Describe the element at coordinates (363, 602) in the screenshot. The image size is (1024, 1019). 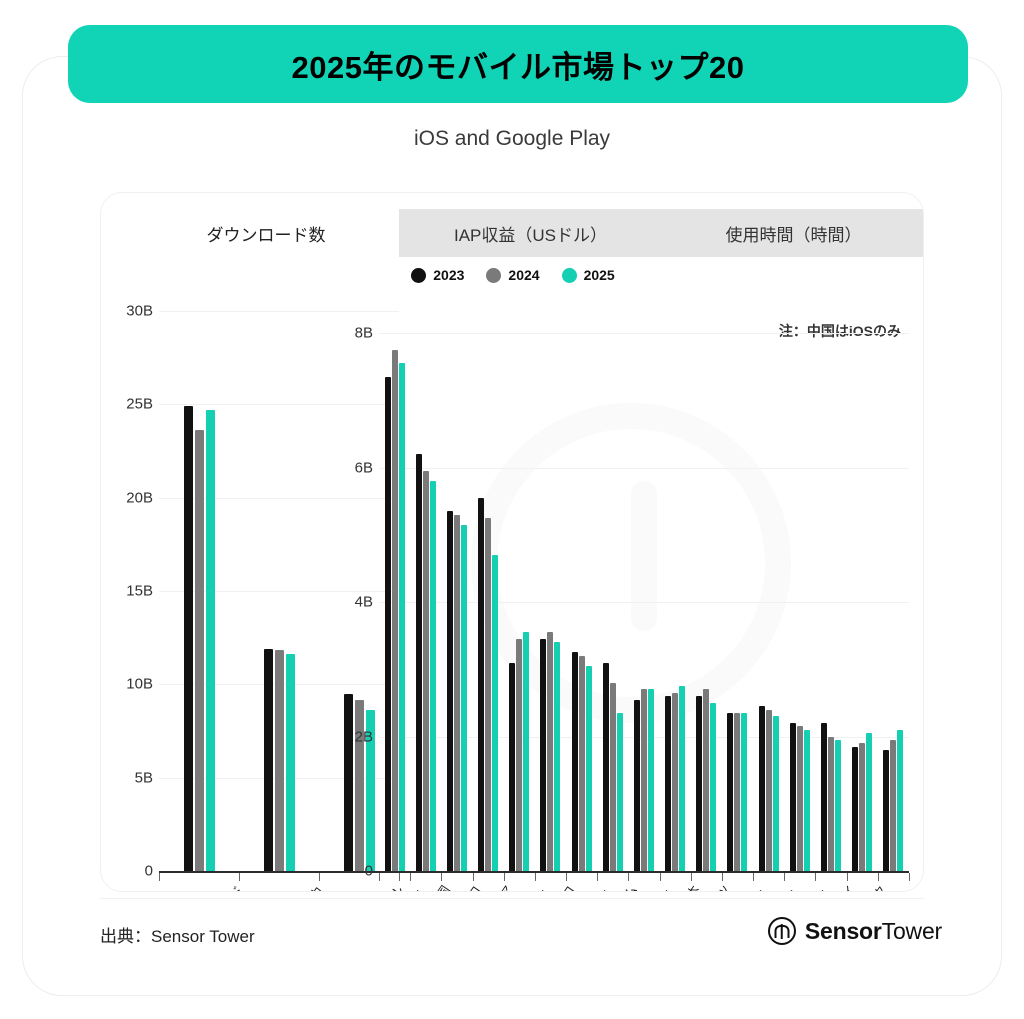
I see `y-axis-tick-label: 4B` at that location.